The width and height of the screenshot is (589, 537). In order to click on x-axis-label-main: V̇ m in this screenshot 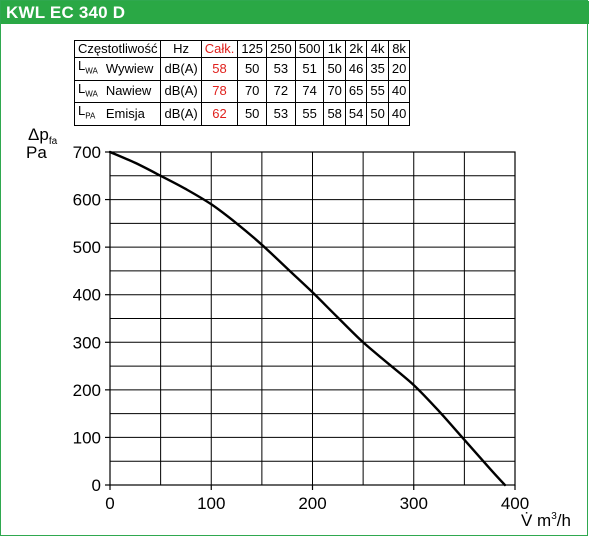, I will do `click(536, 520)`.